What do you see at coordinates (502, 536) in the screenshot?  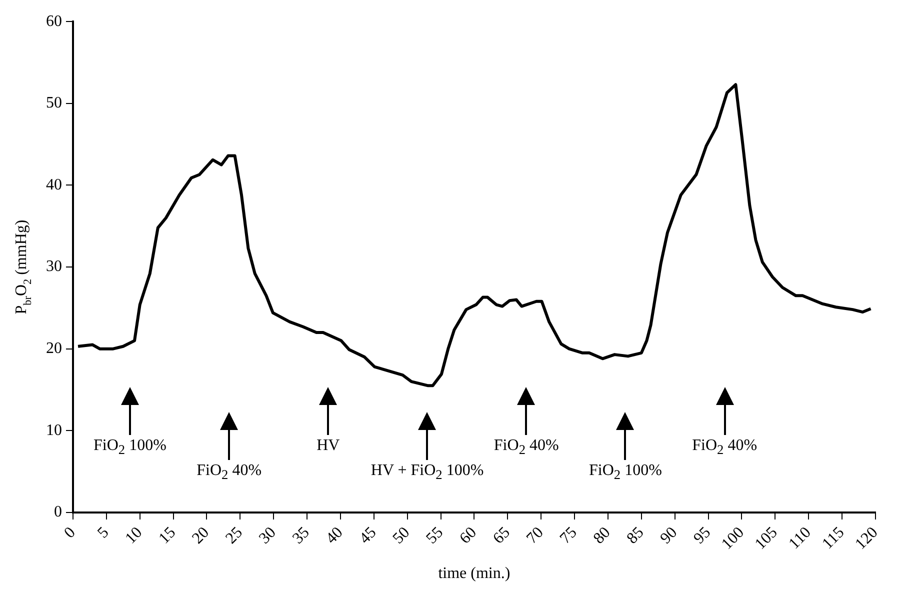 I see `x-tick-label: 65` at bounding box center [502, 536].